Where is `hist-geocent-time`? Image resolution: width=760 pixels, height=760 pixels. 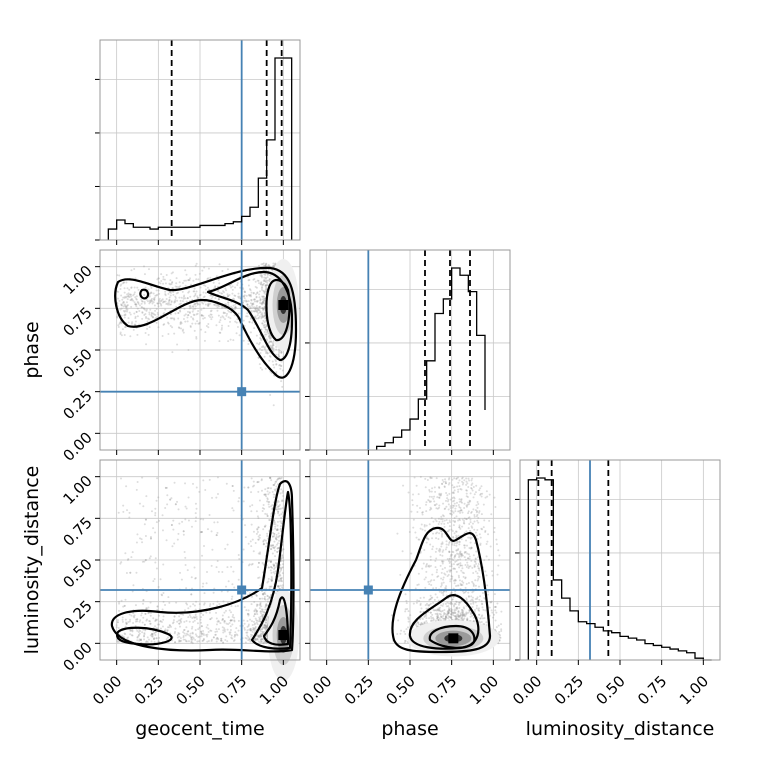
hist-geocent-time is located at coordinates (198, 142).